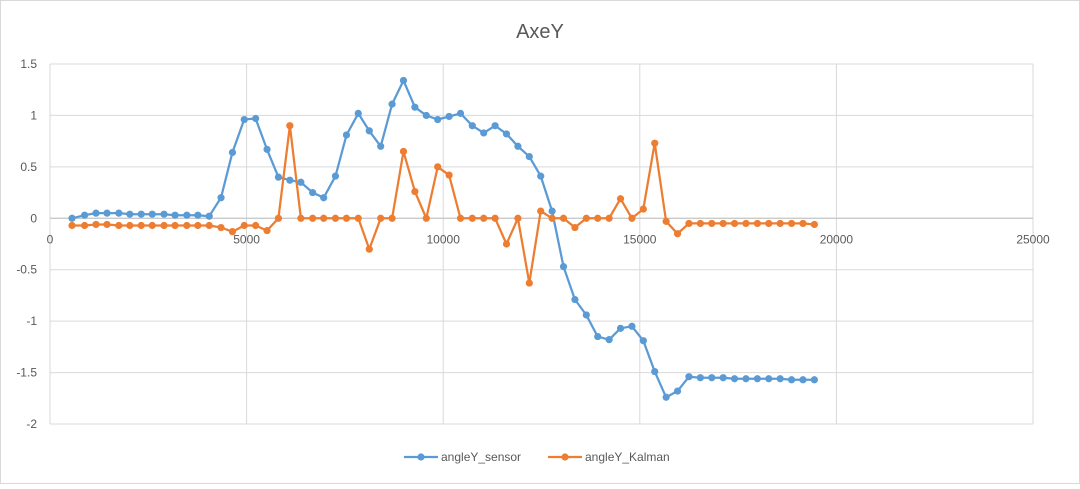 The width and height of the screenshot is (1080, 489). Describe the element at coordinates (33, 115) in the screenshot. I see `y-tick-label: 1` at that location.